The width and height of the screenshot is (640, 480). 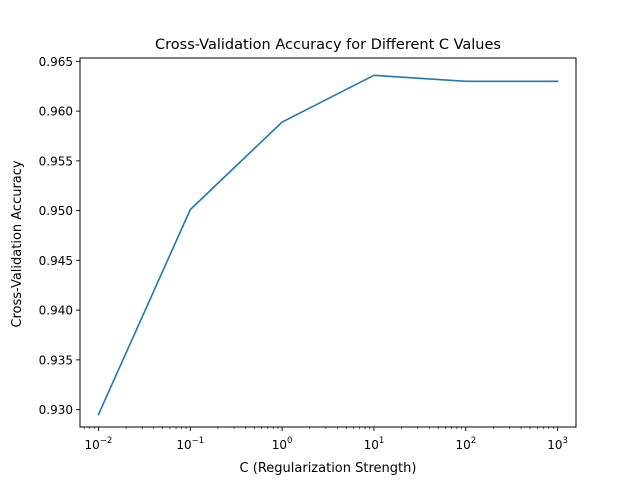 I want to click on x-axis-ticks: 10⁻² 10⁻¹ 10⁰ 10¹ 10² 10³, so click(x=325, y=439).